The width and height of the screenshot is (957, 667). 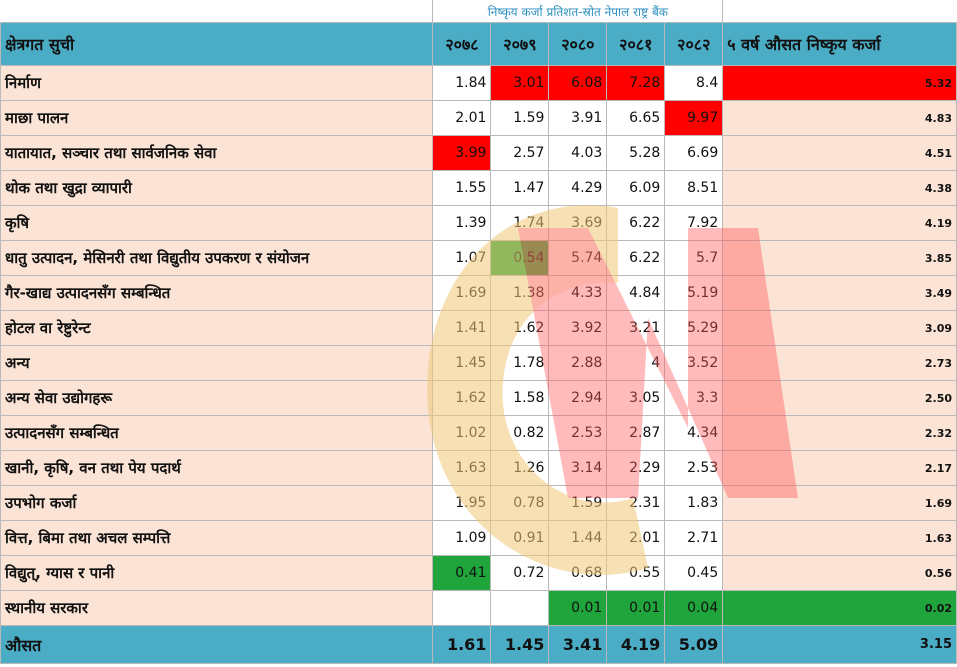 What do you see at coordinates (840, 11) in the screenshot?
I see `source-spacer-right` at bounding box center [840, 11].